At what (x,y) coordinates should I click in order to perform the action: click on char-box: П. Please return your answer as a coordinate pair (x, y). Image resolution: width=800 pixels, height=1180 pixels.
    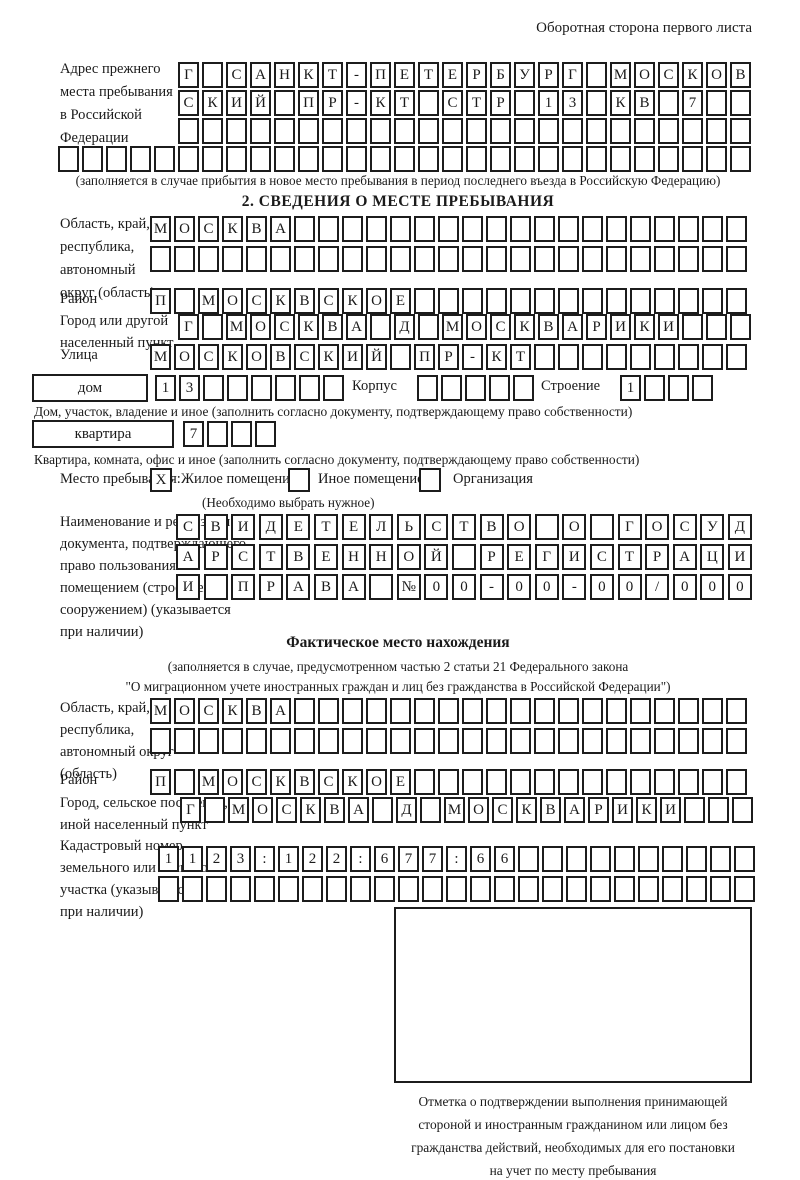
    Looking at the image, I should click on (424, 357).